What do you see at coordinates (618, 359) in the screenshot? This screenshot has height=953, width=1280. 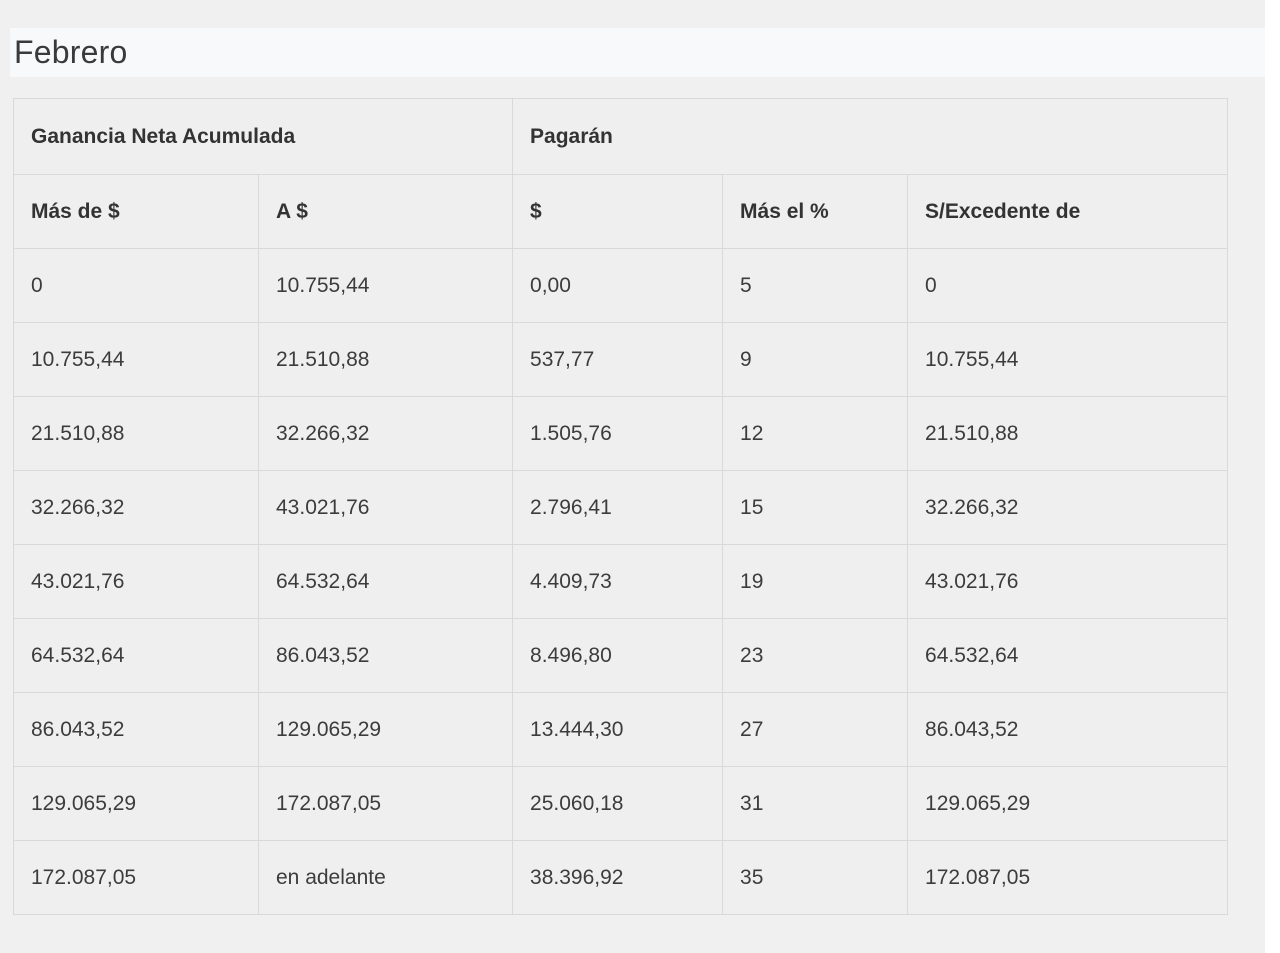 I see `table-cell: 537,77` at bounding box center [618, 359].